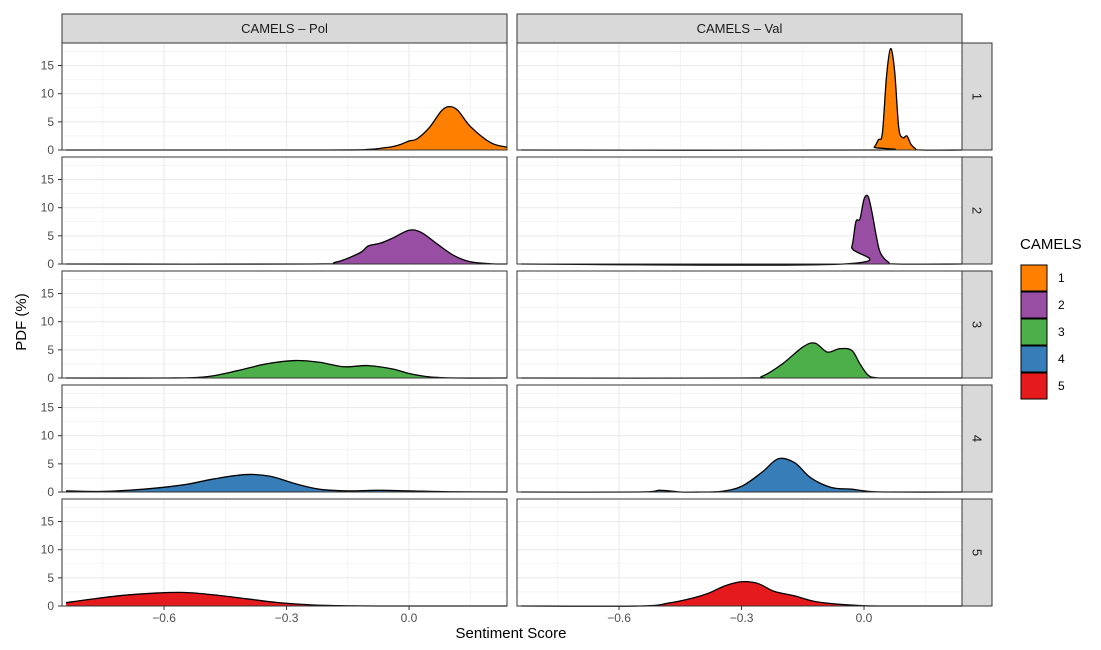 The width and height of the screenshot is (1101, 650). What do you see at coordinates (1061, 278) in the screenshot?
I see `legend-label: 1` at bounding box center [1061, 278].